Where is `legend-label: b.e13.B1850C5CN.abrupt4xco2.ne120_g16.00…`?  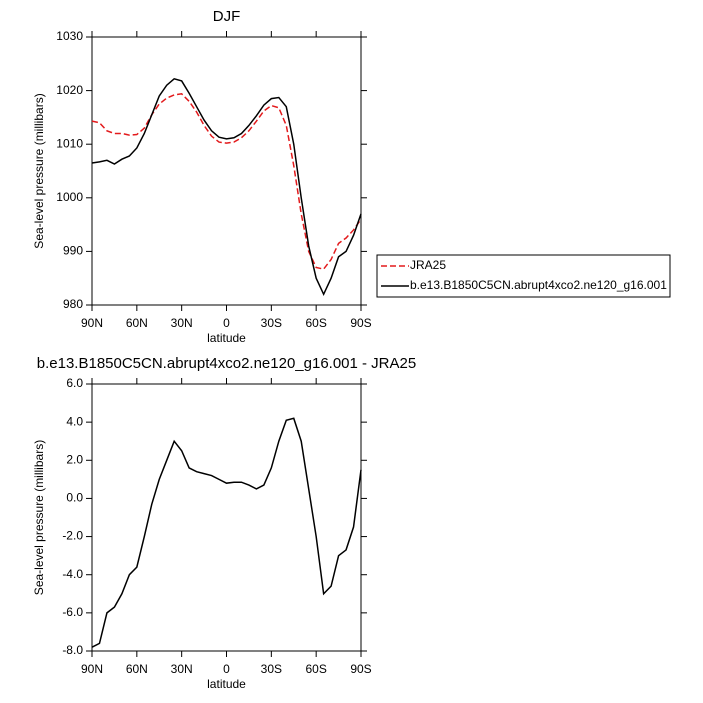 legend-label: b.e13.B1850C5CN.abrupt4xco2.ne120_g16.00… is located at coordinates (538, 285).